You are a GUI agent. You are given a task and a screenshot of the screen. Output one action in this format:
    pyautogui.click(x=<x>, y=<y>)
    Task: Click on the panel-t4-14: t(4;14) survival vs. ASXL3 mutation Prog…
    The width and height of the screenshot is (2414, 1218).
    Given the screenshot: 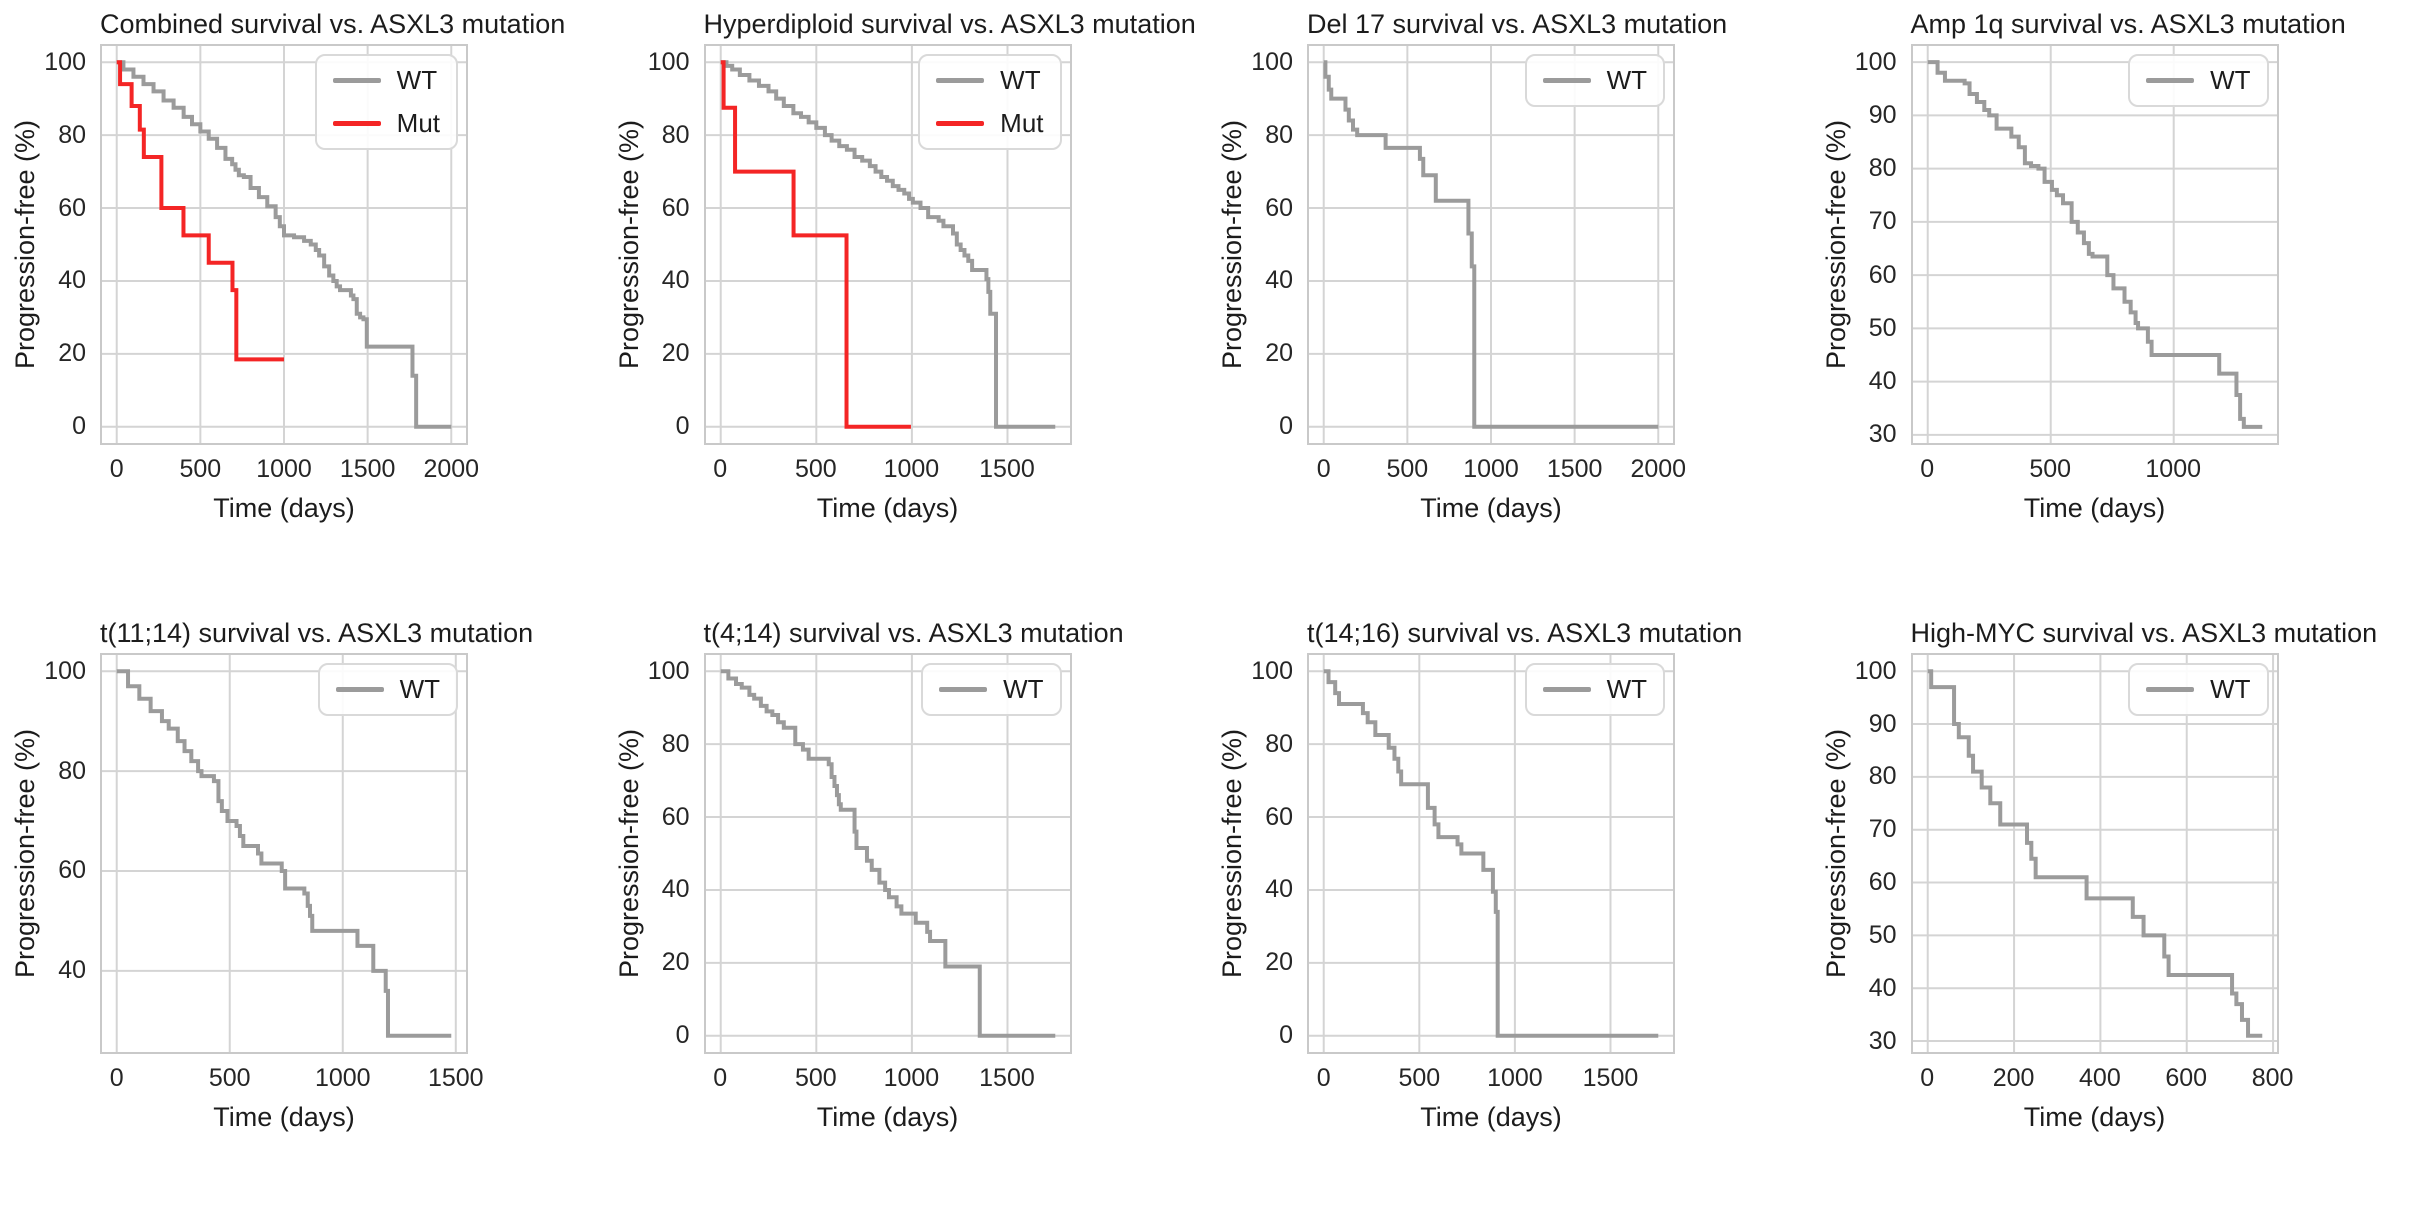 What is the action you would take?
    pyautogui.click(x=906, y=913)
    